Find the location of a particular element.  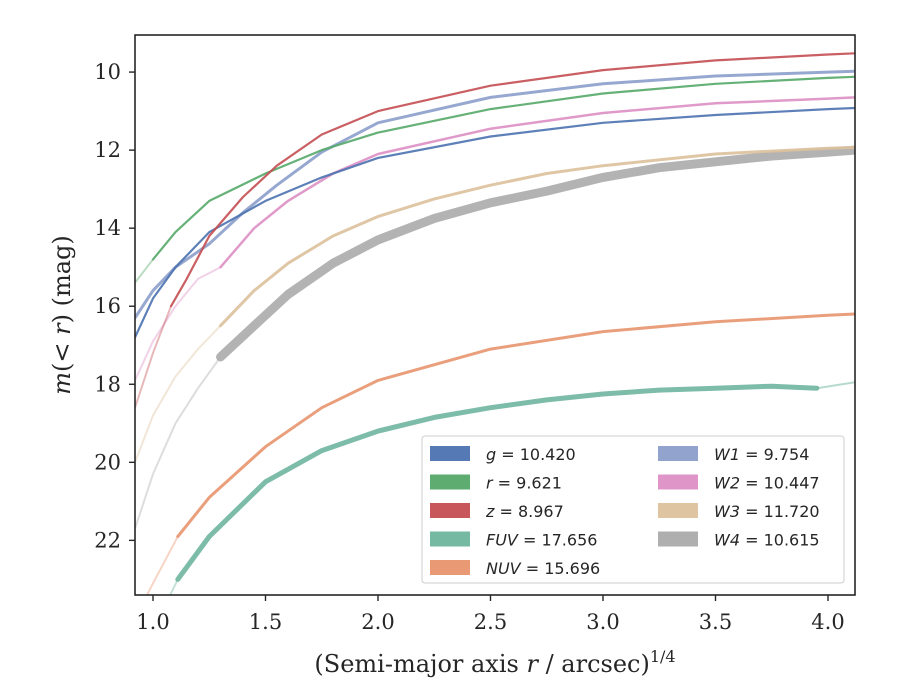

legend-swatch-w4 is located at coordinates (678, 539).